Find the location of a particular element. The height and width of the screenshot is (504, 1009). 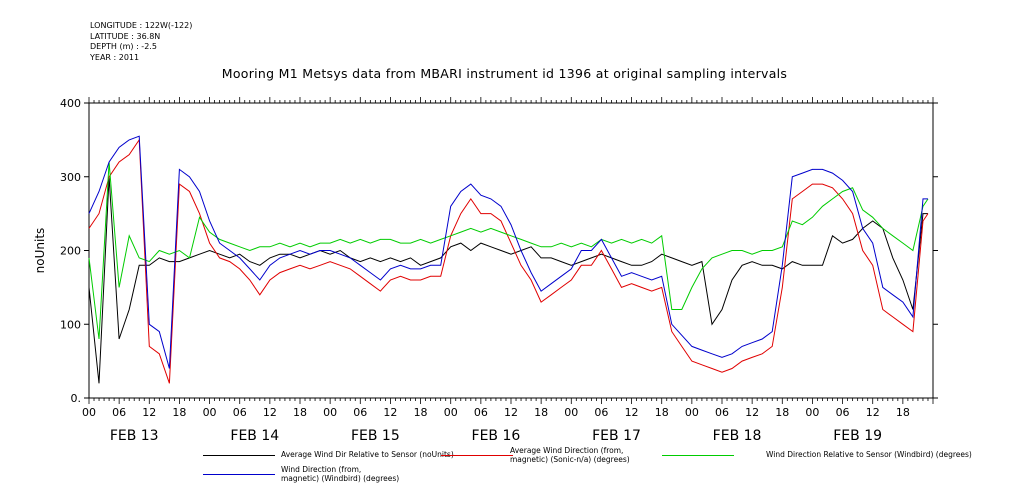

y-tick-label: 200 is located at coordinates (70, 251).